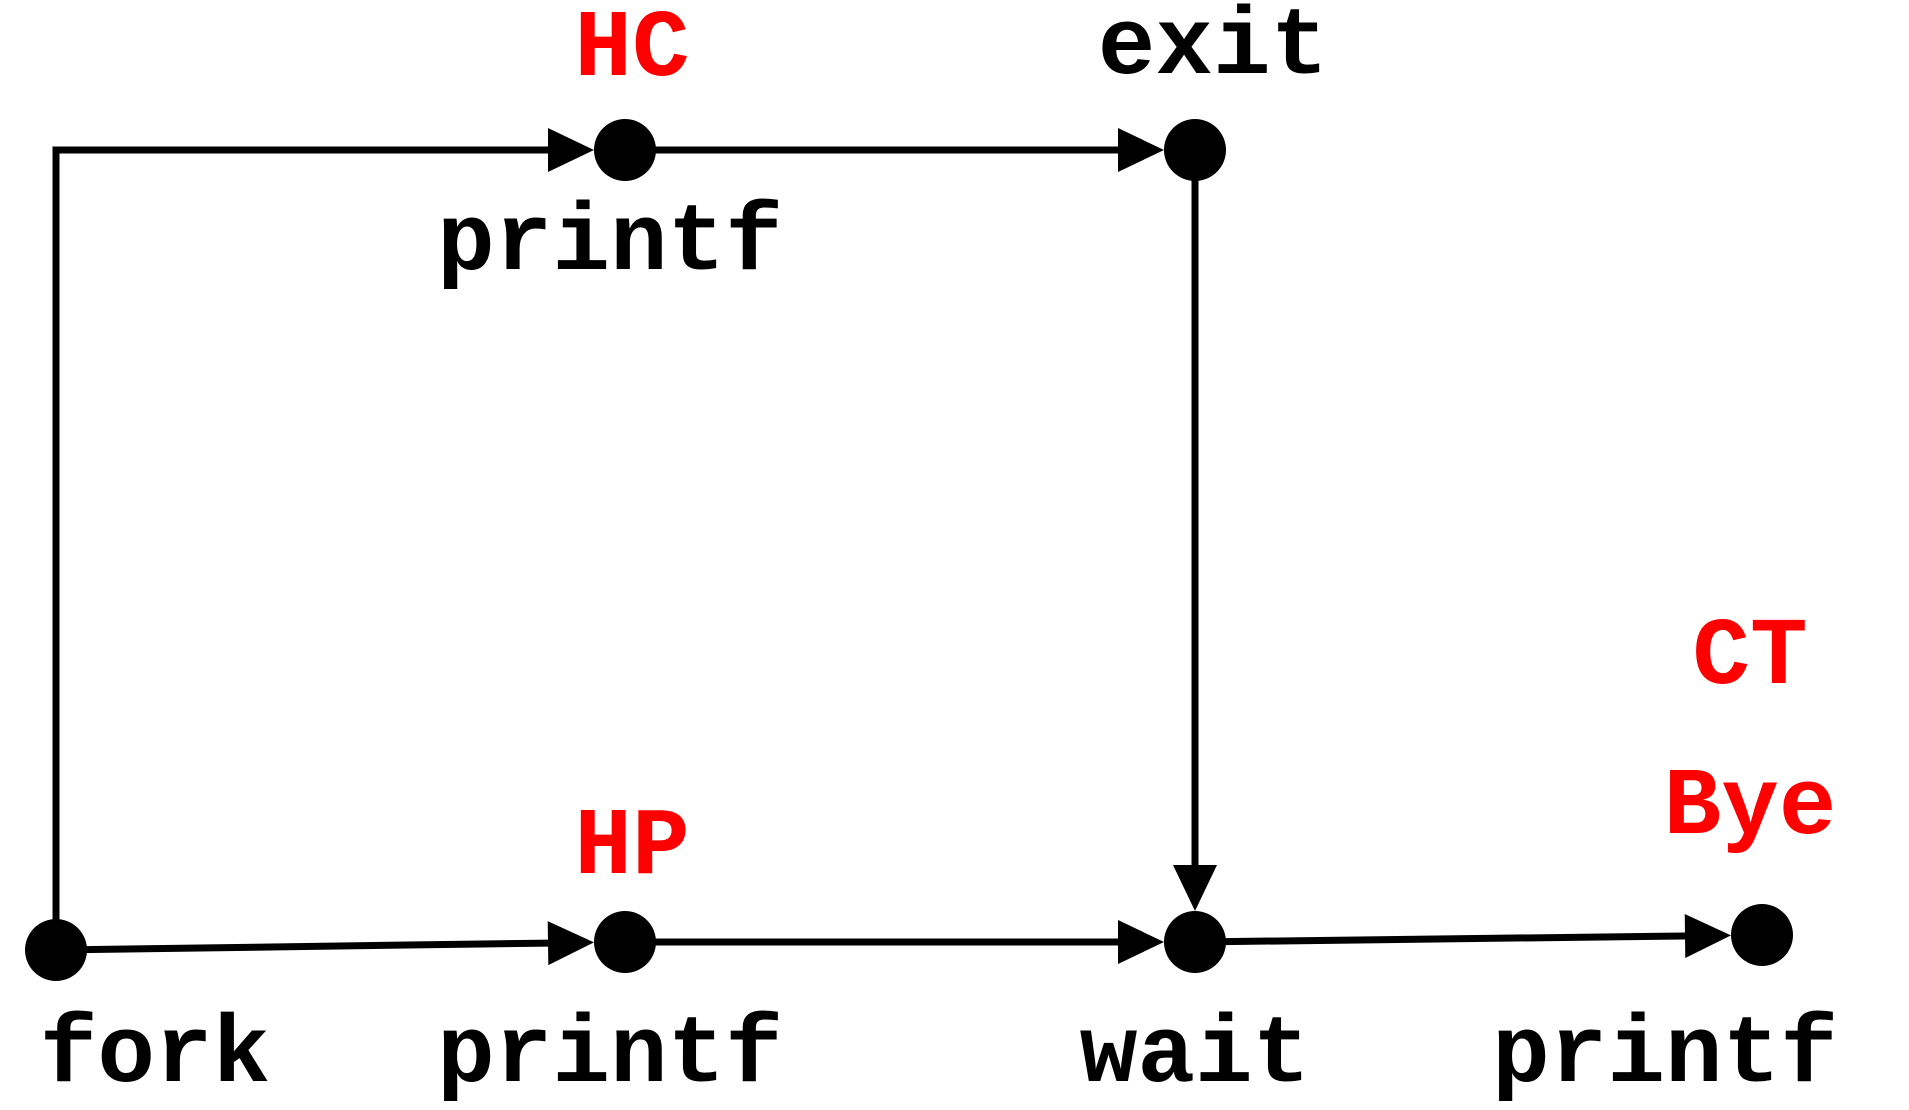  I want to click on output-ct: CT, so click(1750, 657).